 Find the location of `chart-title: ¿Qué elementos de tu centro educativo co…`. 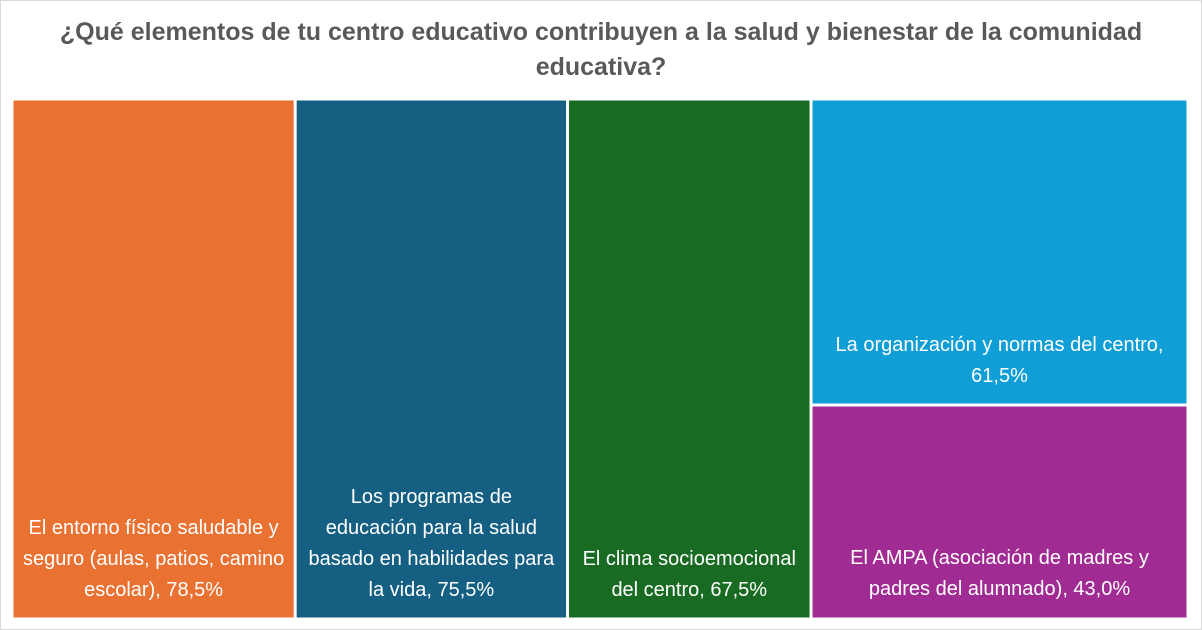

chart-title: ¿Qué elementos de tu centro educativo co… is located at coordinates (601, 49).